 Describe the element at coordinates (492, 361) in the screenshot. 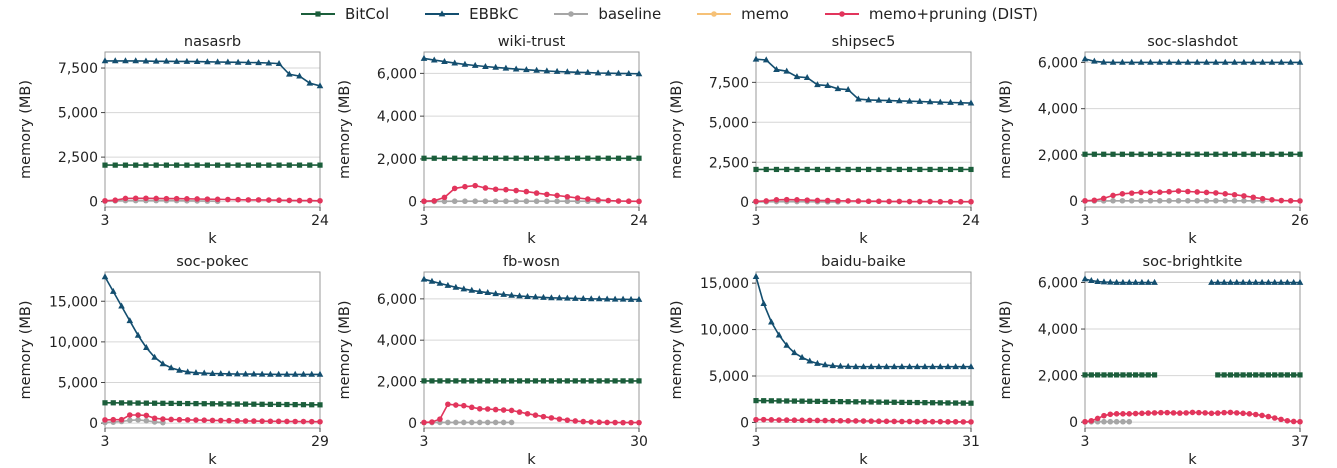

I see `chart-panel: 0 2,000 4,000 6,000 3 30 fb-wosn k memory (MB)` at that location.